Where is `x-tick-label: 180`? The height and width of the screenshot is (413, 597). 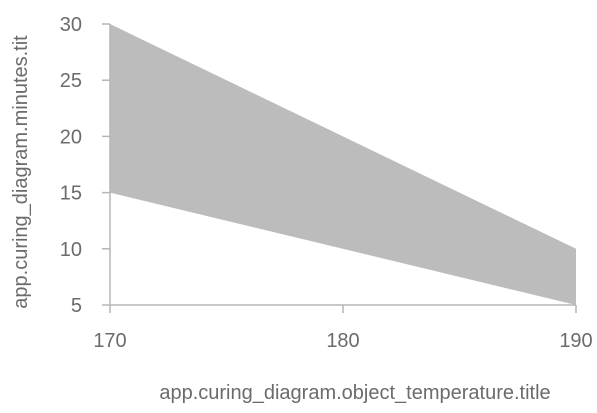
x-tick-label: 180 is located at coordinates (342, 341).